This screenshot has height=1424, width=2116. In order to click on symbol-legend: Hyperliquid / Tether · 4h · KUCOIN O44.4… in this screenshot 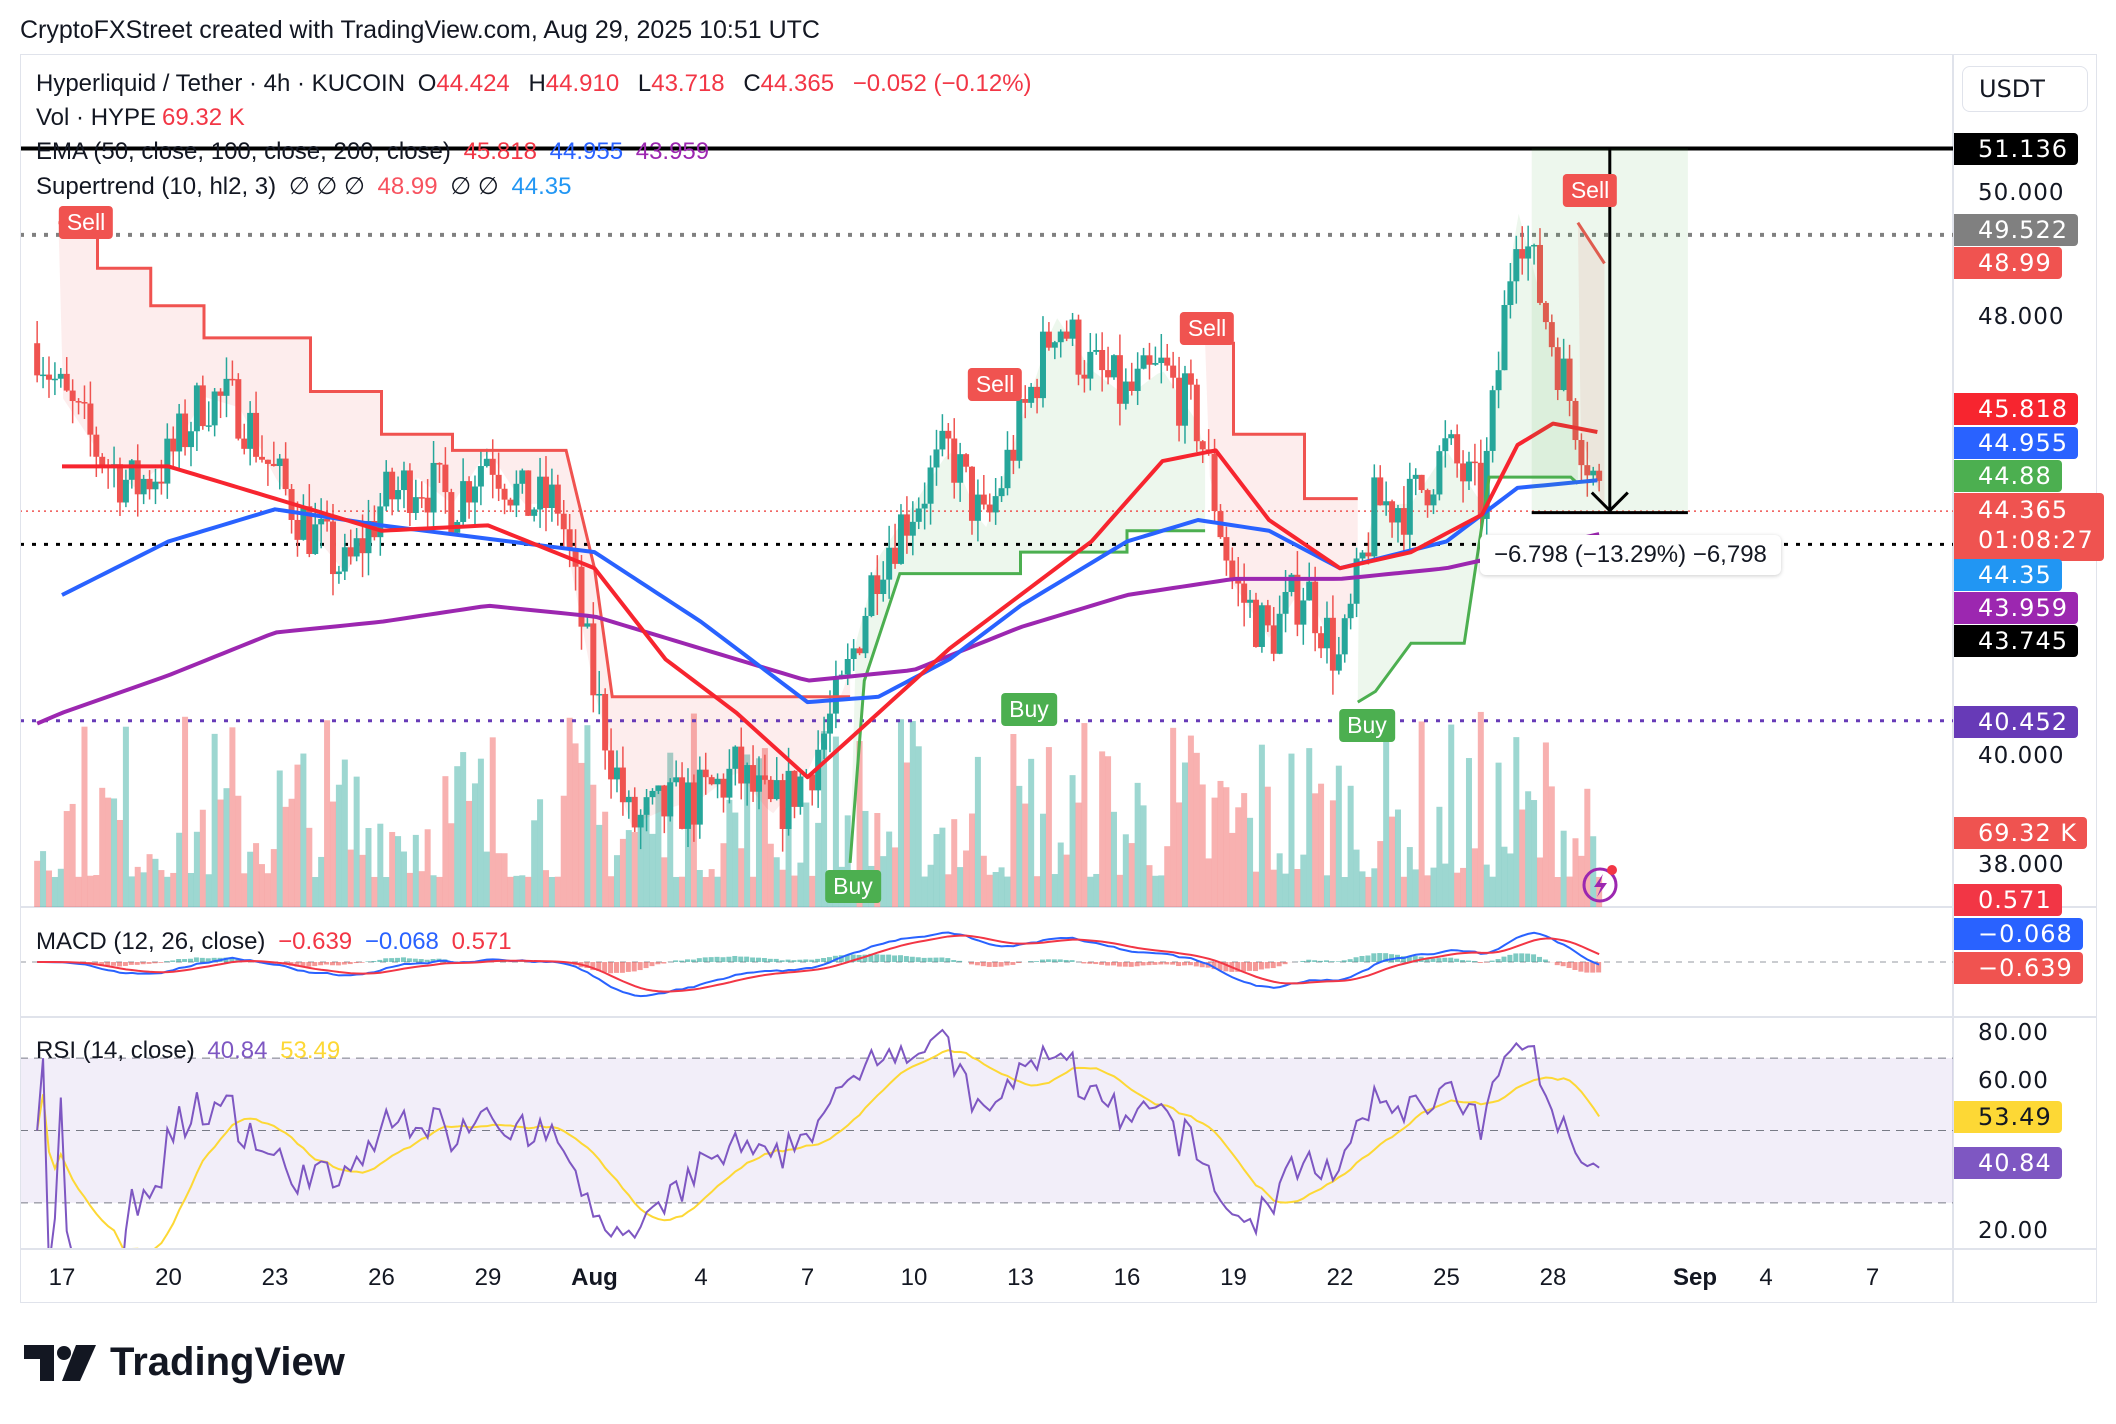, I will do `click(537, 84)`.